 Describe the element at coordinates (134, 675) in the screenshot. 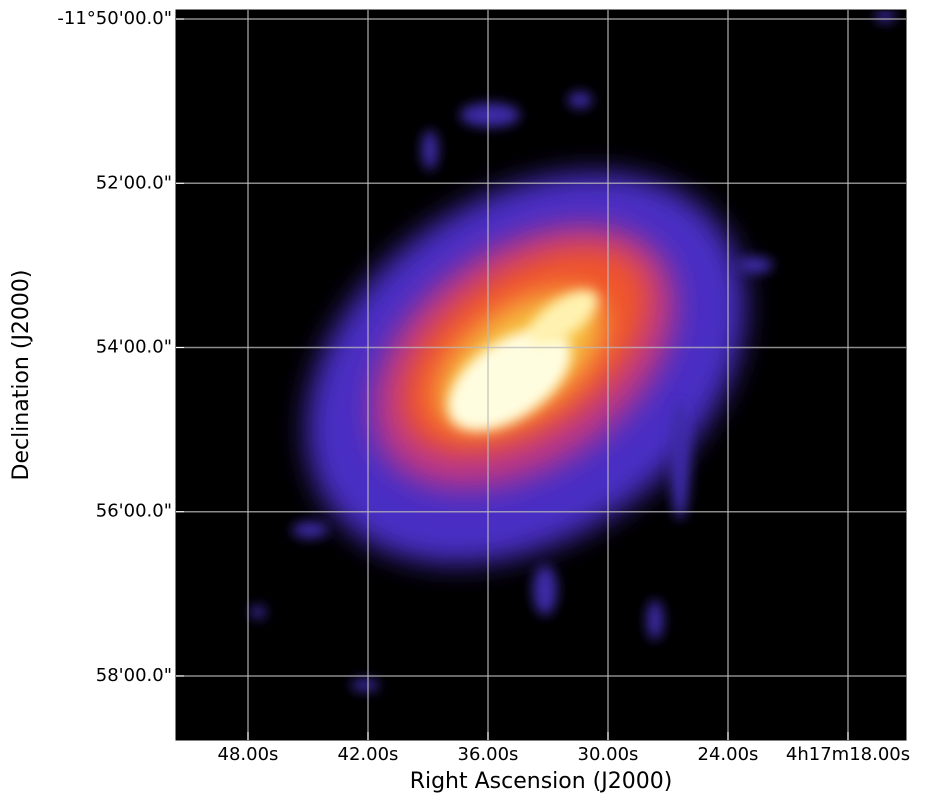

I see `y-tick-label: 58'00.0"` at that location.